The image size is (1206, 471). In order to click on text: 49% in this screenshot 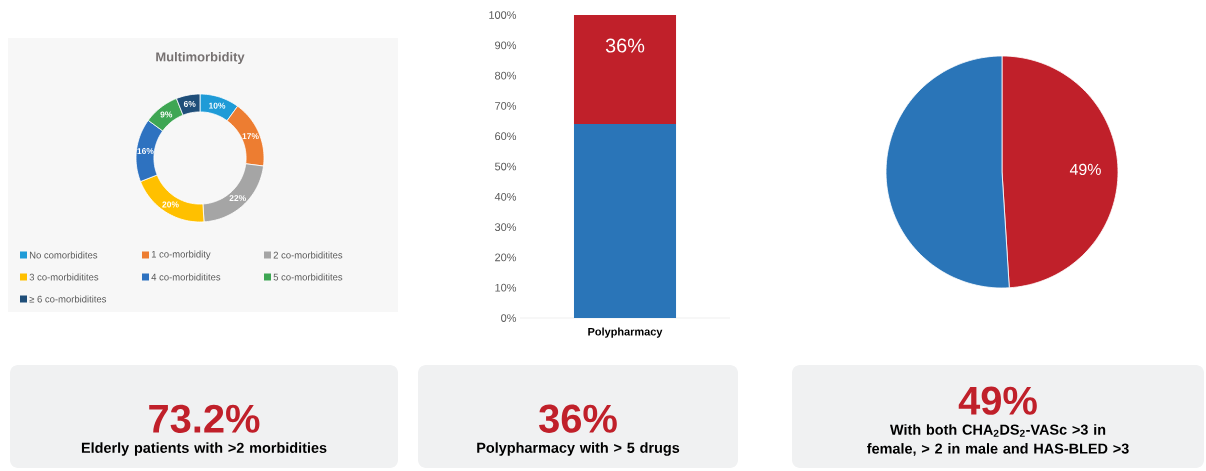, I will do `click(997, 400)`.